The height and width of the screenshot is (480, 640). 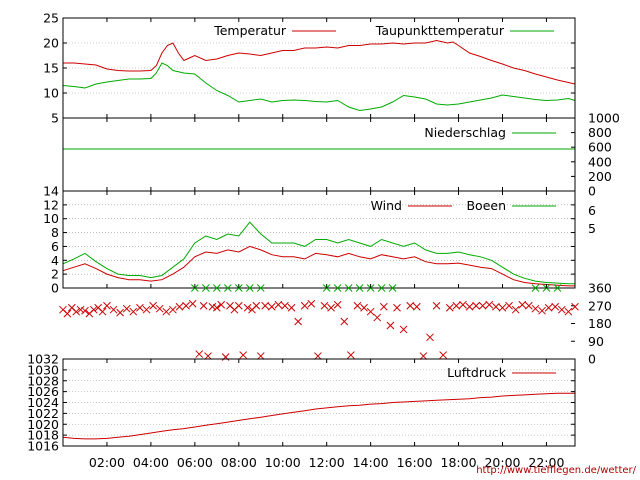 What do you see at coordinates (51, 191) in the screenshot?
I see `y-tick-label: 14` at bounding box center [51, 191].